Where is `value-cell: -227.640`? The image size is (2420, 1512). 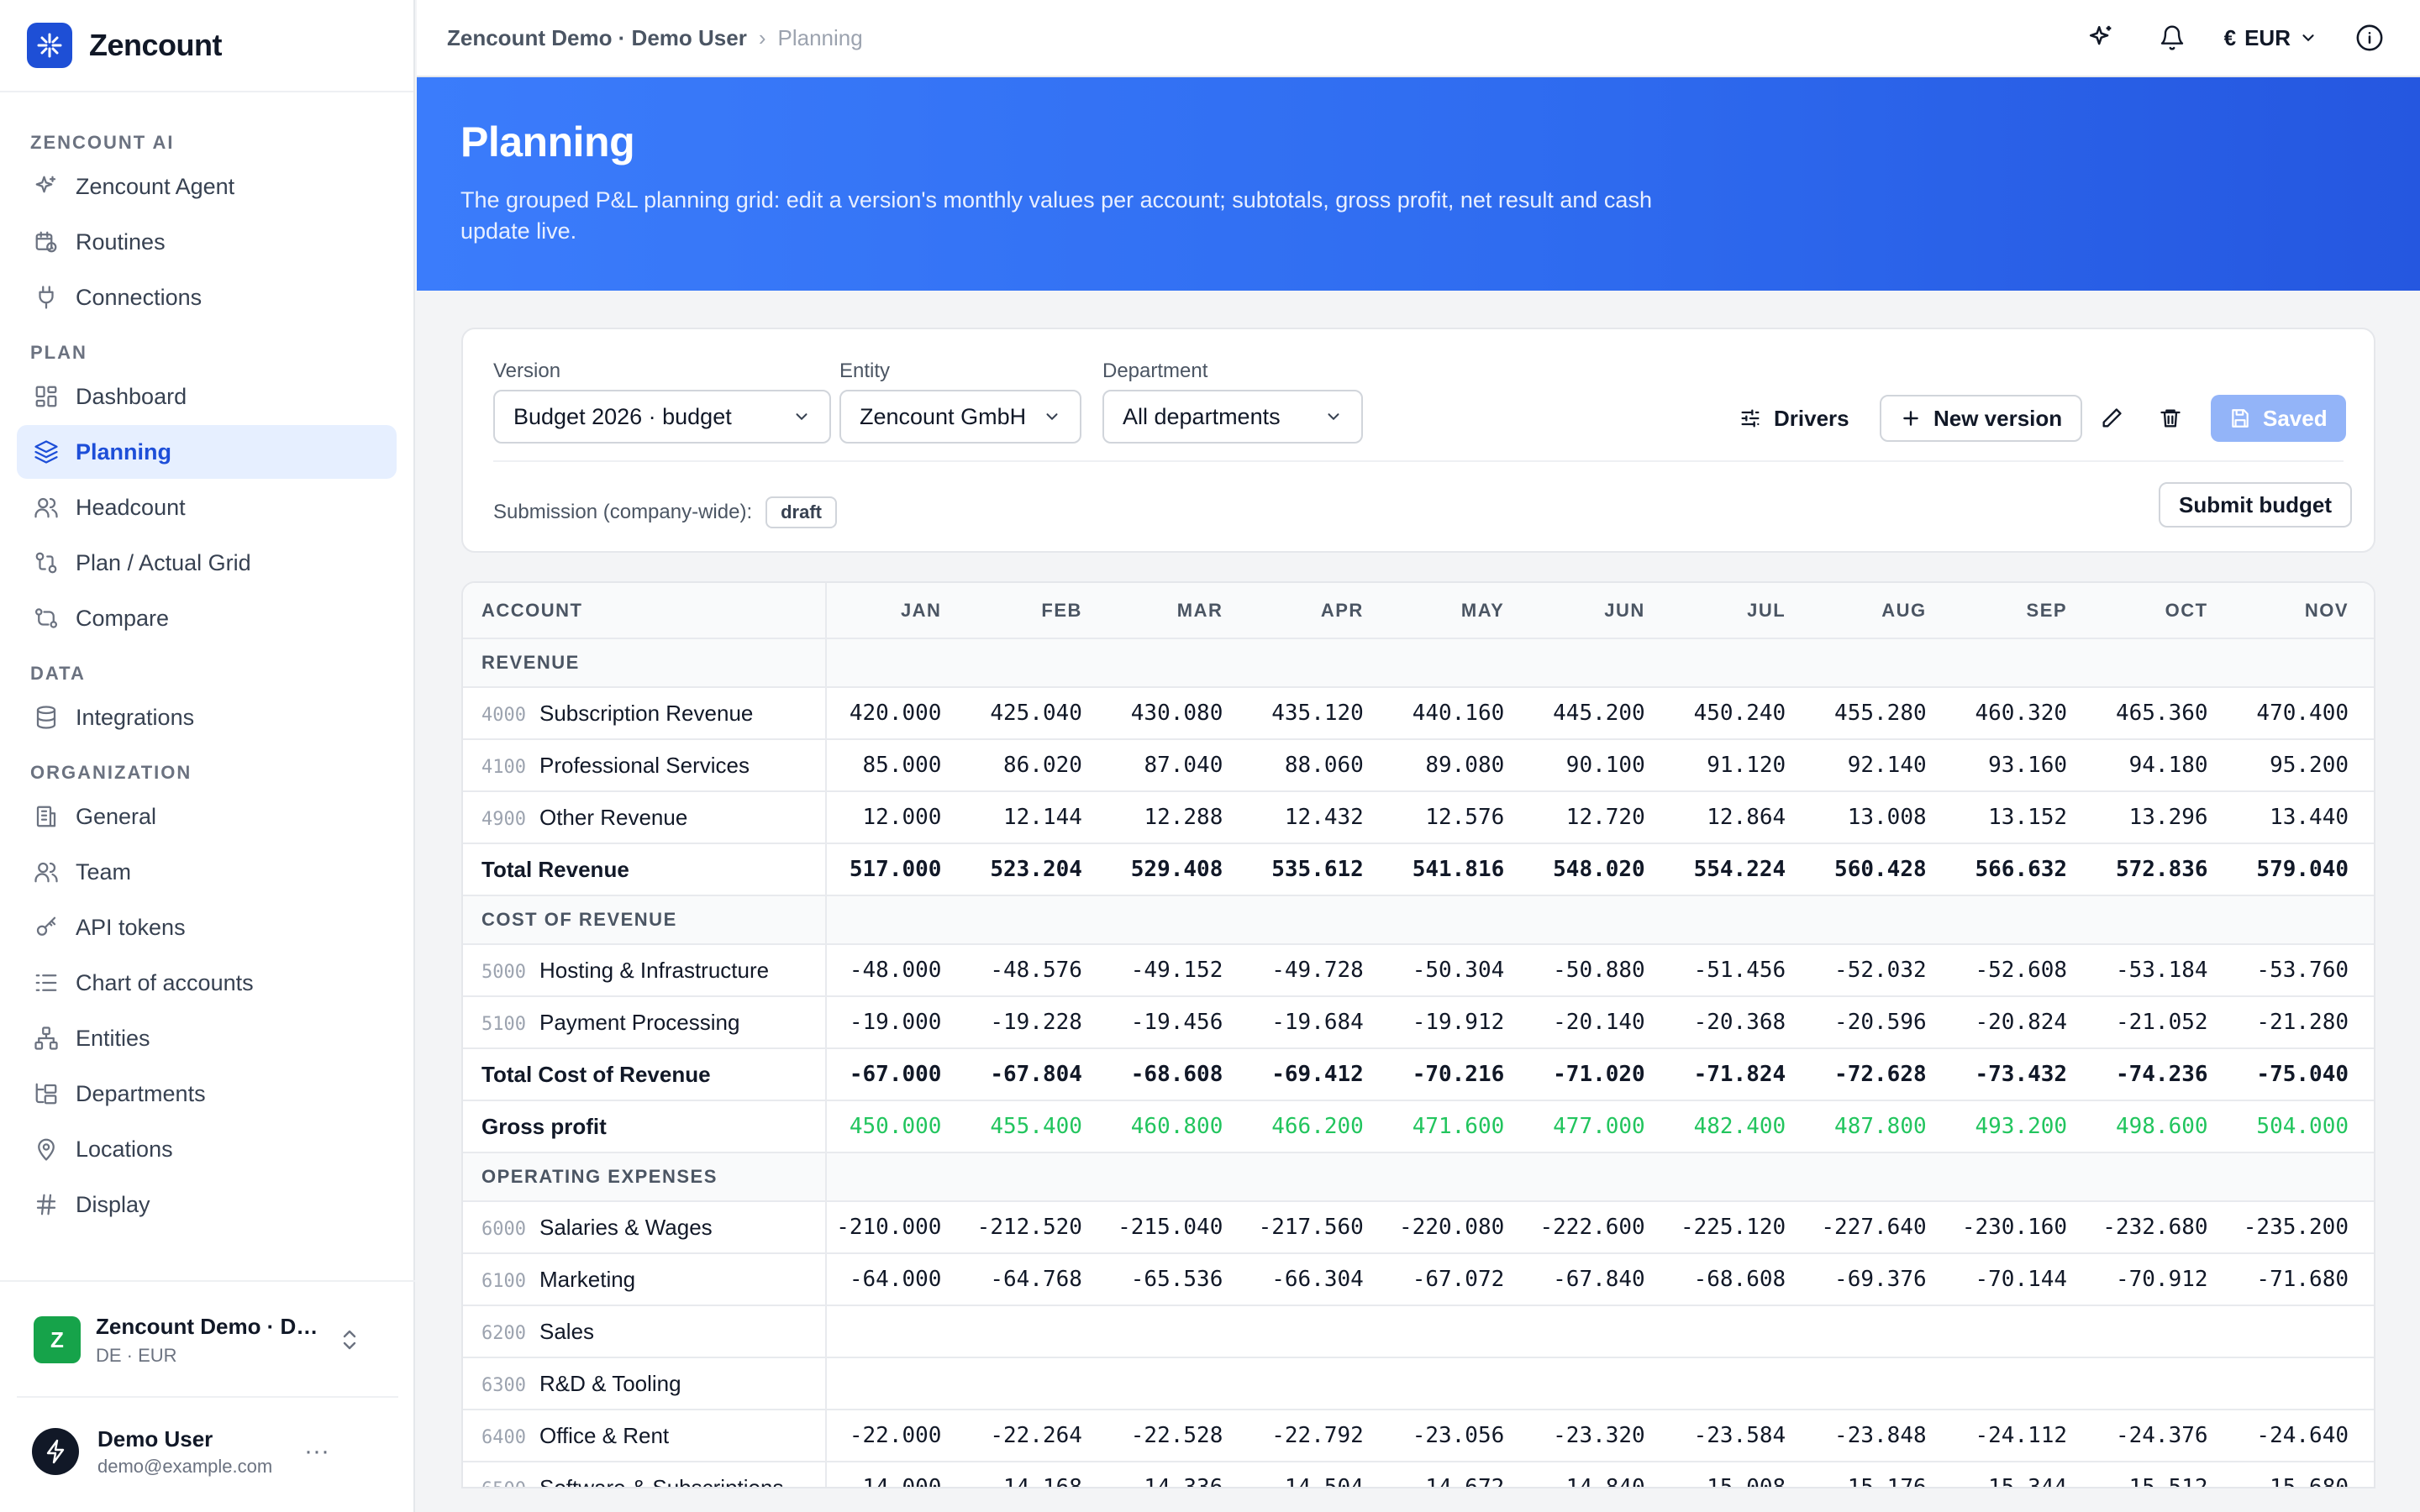 value-cell: -227.640 is located at coordinates (1881, 1227).